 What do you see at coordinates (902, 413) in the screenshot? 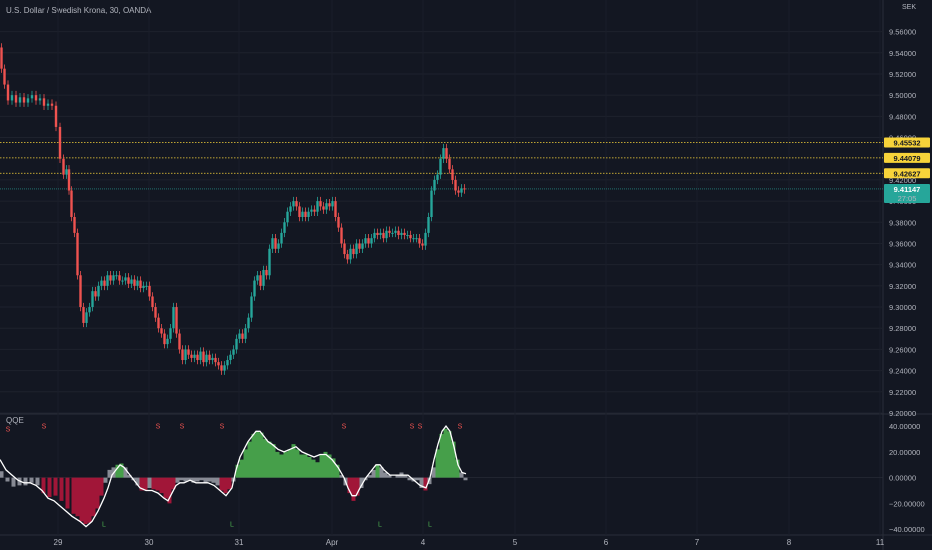
I see `price-tick-label: 9.20000` at bounding box center [902, 413].